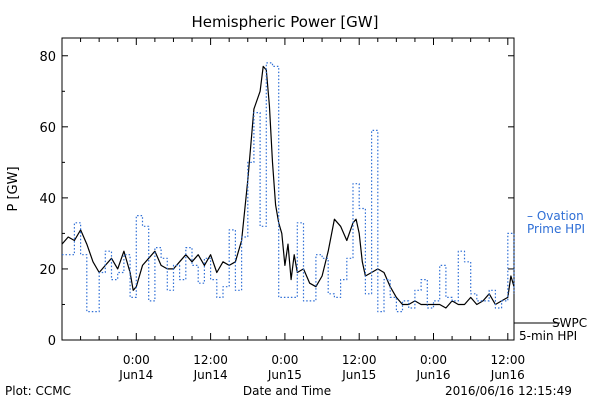 The width and height of the screenshot is (600, 400). I want to click on y-tick-label: 40, so click(47, 199).